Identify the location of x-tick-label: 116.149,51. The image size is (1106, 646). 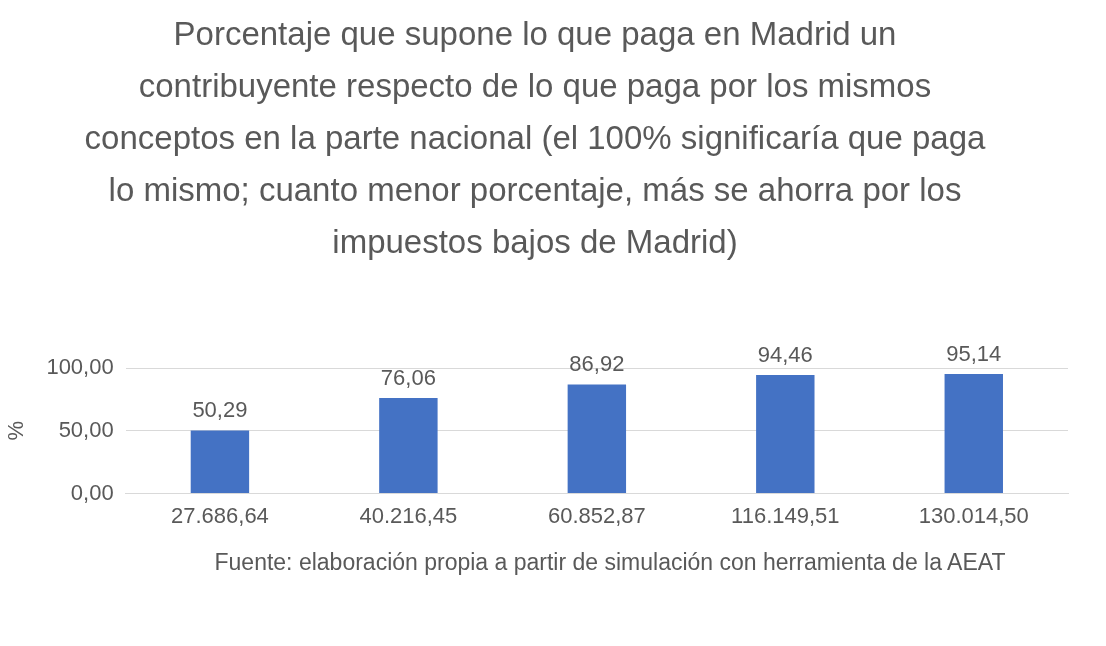
(785, 515).